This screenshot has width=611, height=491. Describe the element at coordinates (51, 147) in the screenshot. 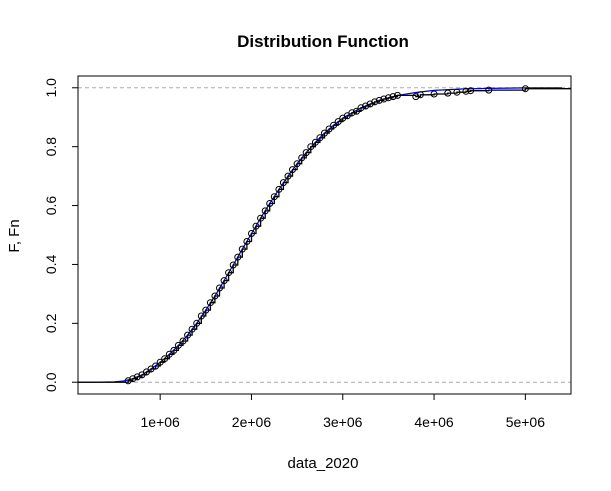

I see `y-tick-label: 0.8` at that location.